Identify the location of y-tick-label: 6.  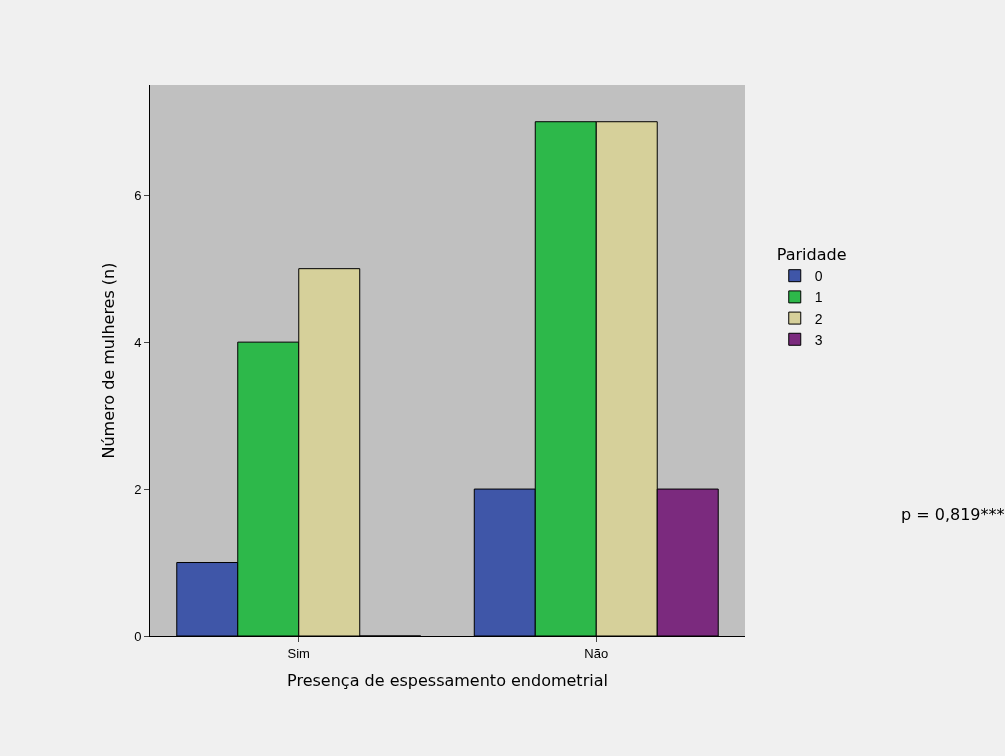
(138, 195).